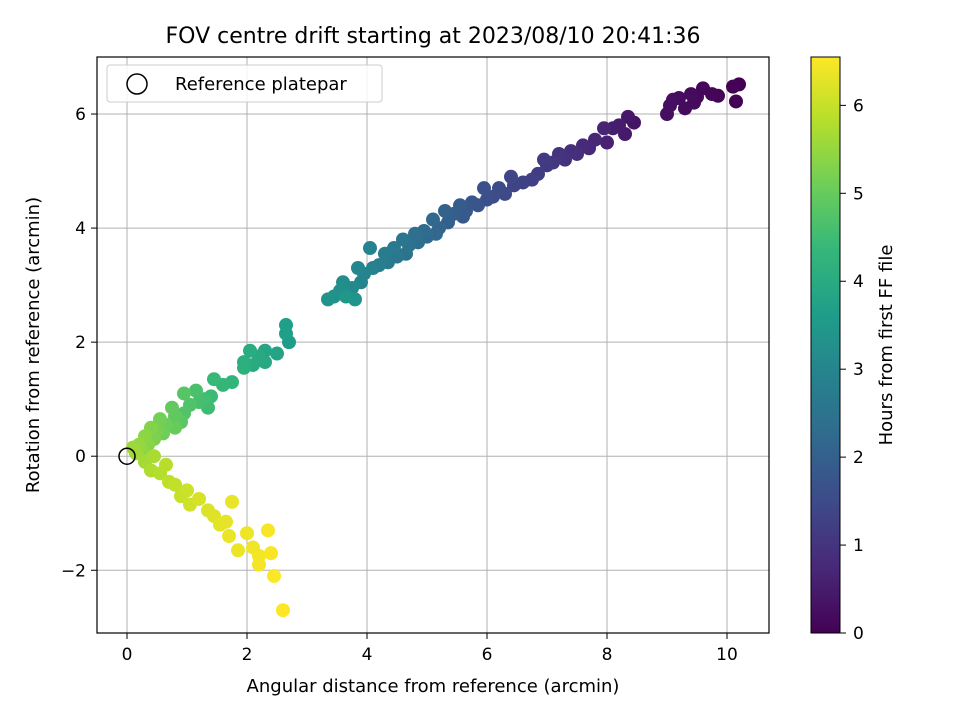 The image size is (960, 720). What do you see at coordinates (127, 655) in the screenshot?
I see `x-tick-label: 0` at bounding box center [127, 655].